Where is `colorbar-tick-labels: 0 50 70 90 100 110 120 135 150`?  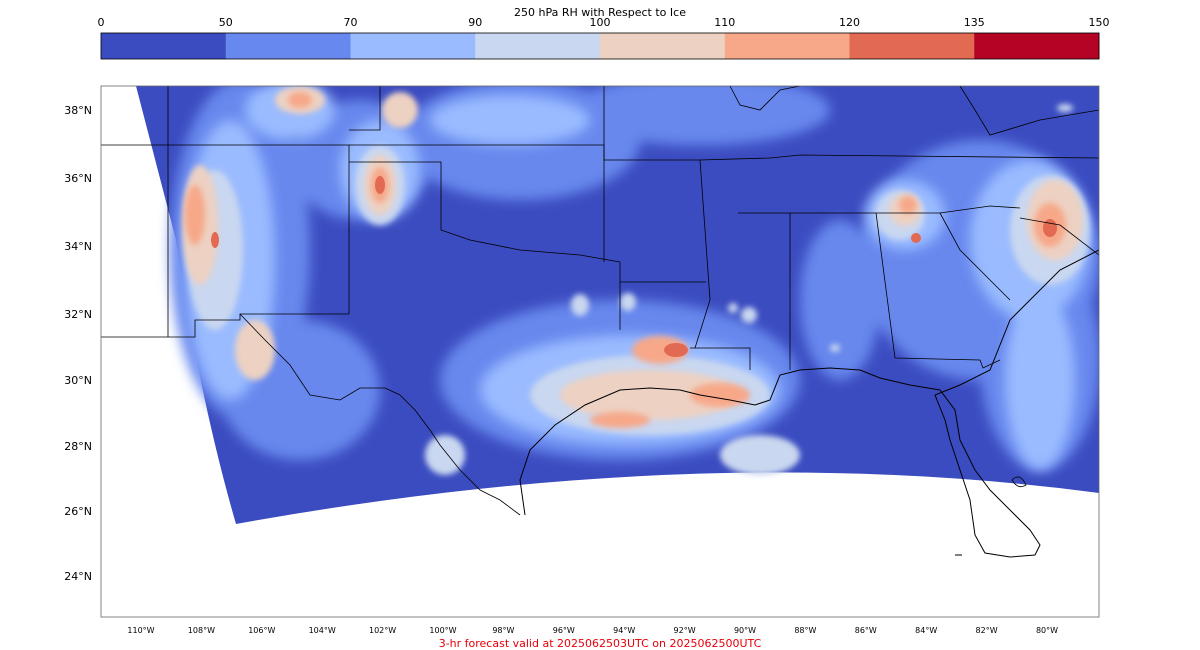 colorbar-tick-labels: 0 50 70 90 100 110 120 135 150 is located at coordinates (604, 22).